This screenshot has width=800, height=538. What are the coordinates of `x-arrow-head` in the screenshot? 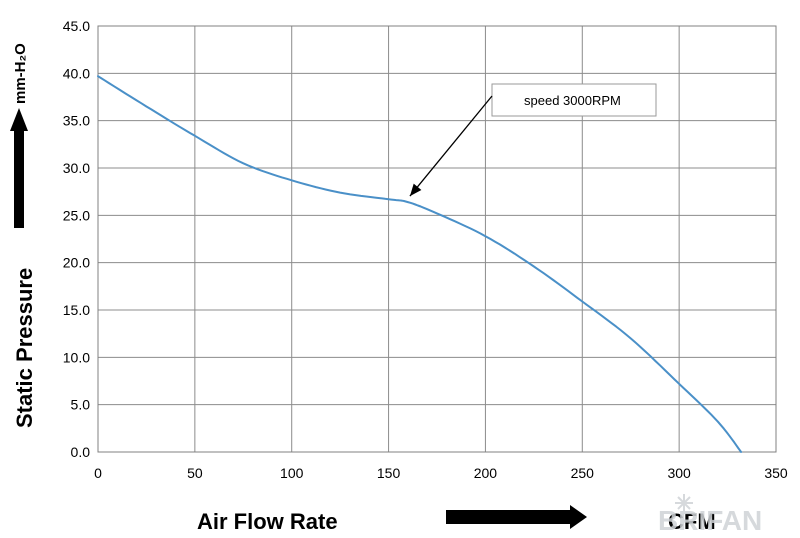 It's located at (578, 517).